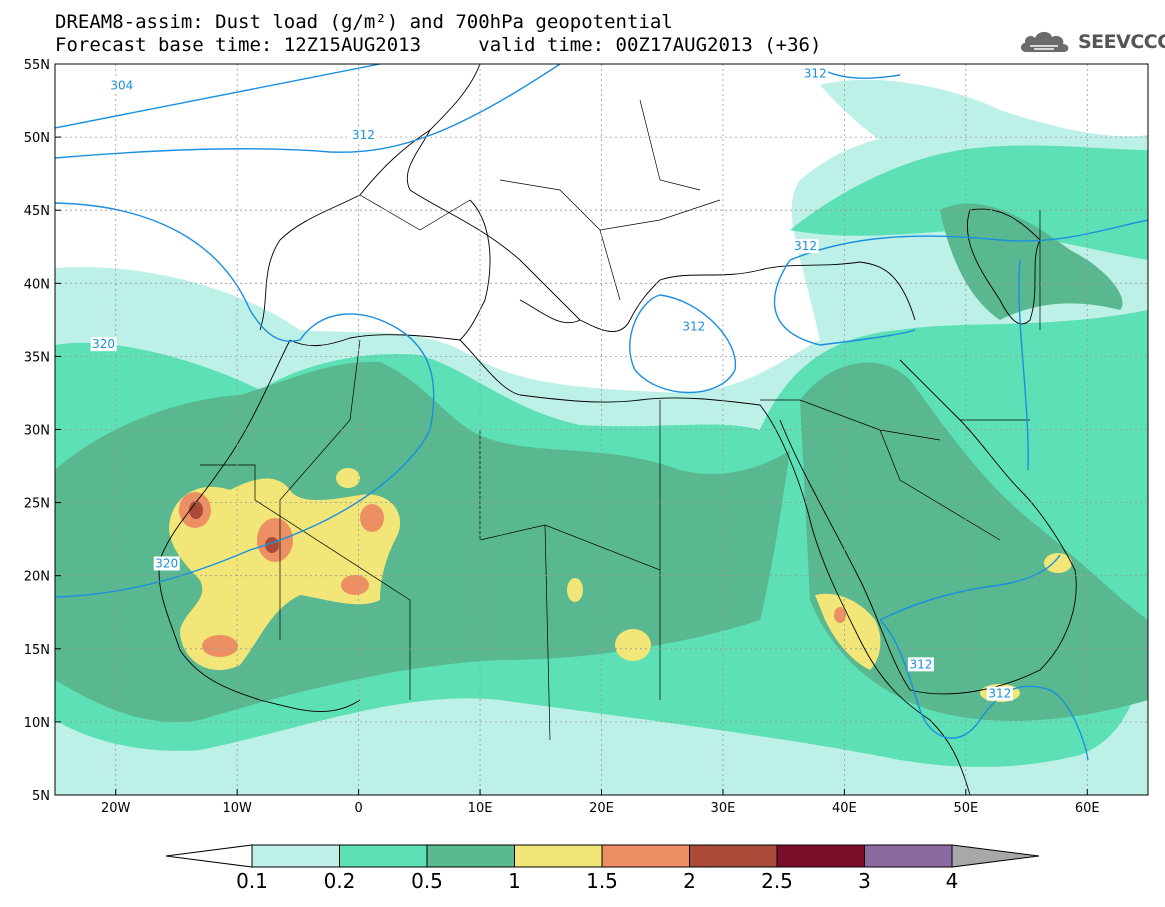 The image size is (1165, 907). What do you see at coordinates (984, 657) in the screenshot?
I see `contour-312-south` at bounding box center [984, 657].